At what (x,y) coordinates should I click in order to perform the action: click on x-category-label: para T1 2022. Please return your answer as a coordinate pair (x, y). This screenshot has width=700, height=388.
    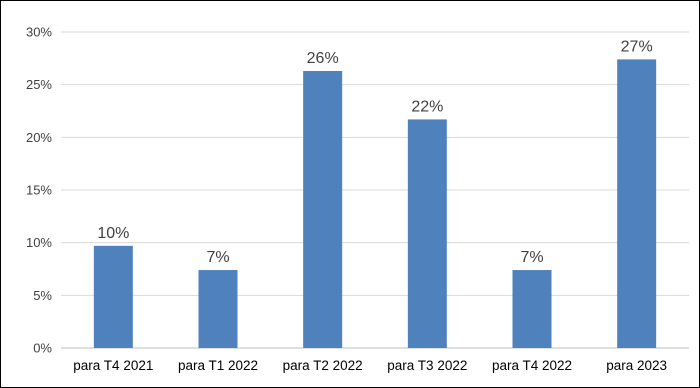
    Looking at the image, I should click on (218, 365).